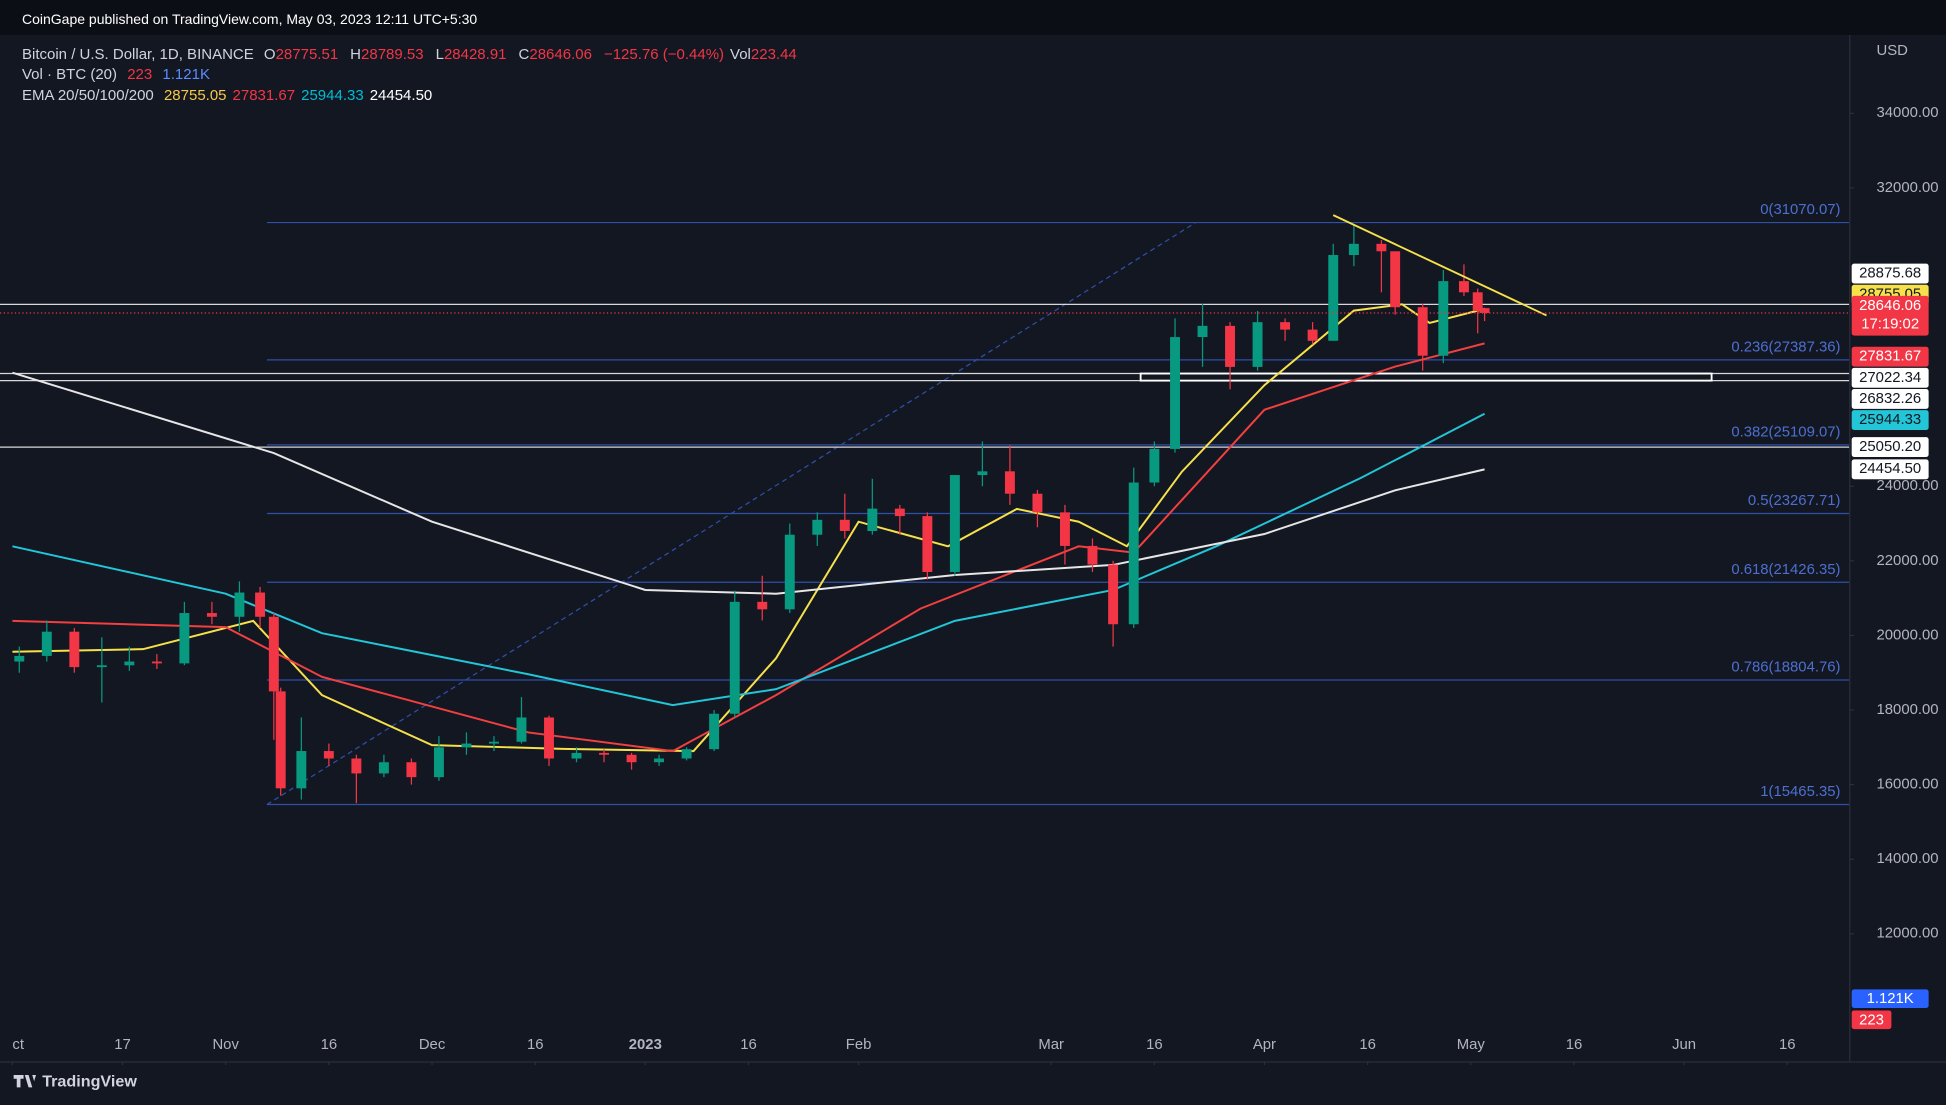  I want to click on ohlc-value: 28789.53, so click(392, 54).